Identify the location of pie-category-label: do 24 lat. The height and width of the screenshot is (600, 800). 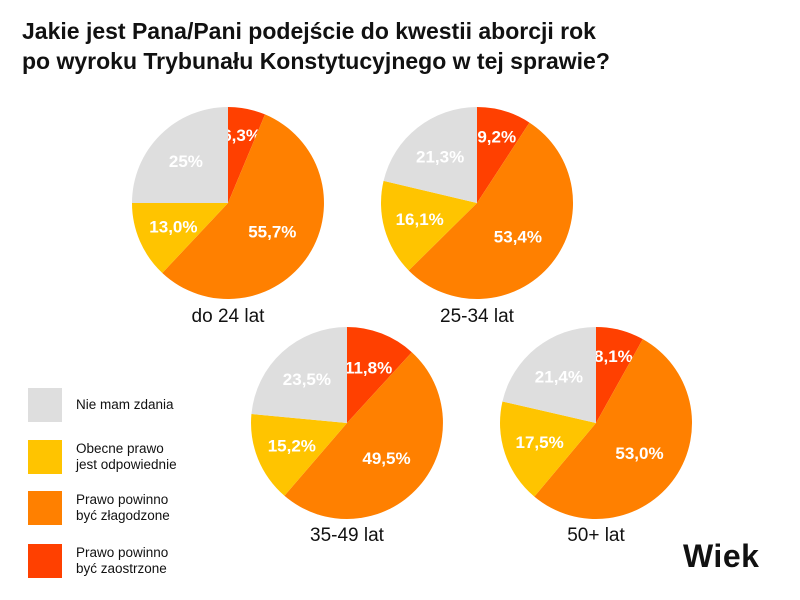
(229, 316).